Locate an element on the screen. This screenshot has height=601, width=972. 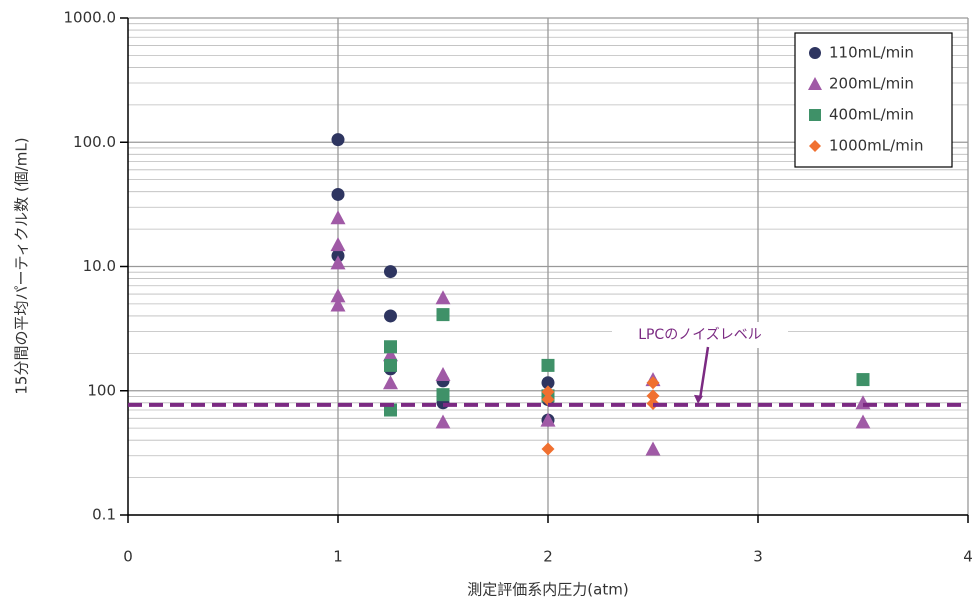
y-tick-label: 100.0 is located at coordinates (94, 142).